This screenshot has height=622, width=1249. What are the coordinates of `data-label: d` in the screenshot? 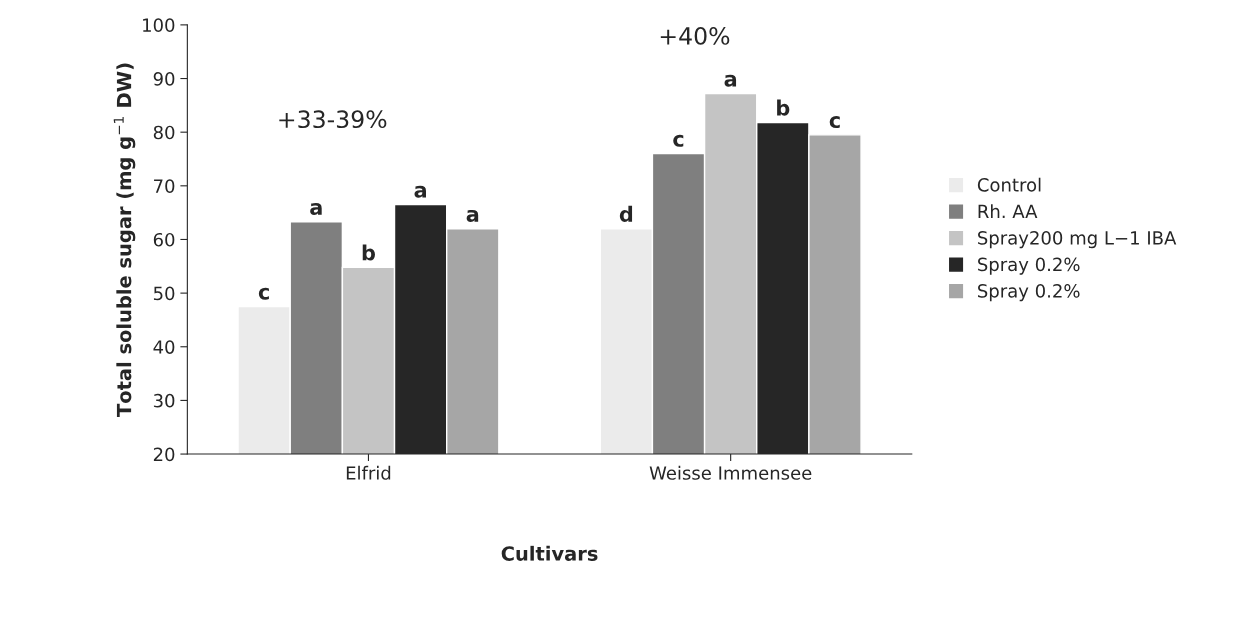 It's located at (626, 213).